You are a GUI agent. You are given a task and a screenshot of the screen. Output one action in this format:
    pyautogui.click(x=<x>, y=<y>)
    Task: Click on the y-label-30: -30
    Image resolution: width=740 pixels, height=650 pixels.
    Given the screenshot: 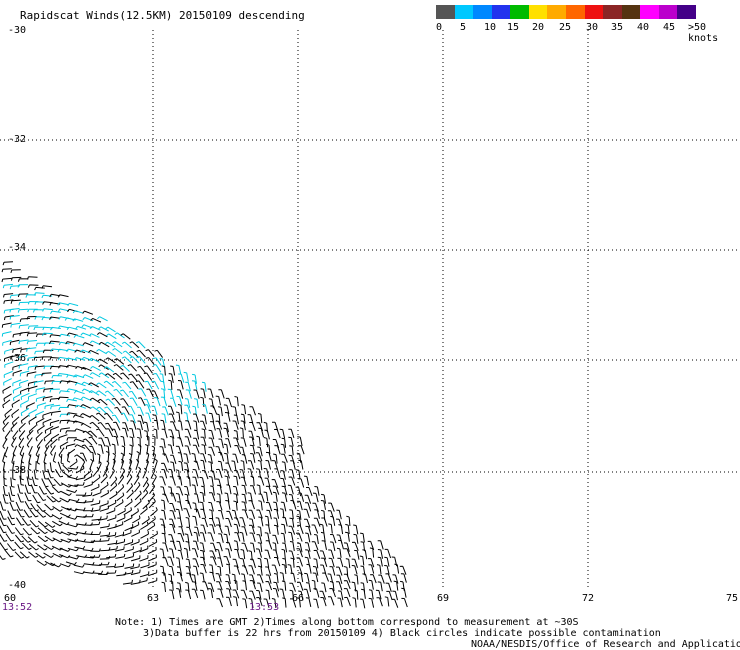 What is the action you would take?
    pyautogui.click(x=17, y=30)
    